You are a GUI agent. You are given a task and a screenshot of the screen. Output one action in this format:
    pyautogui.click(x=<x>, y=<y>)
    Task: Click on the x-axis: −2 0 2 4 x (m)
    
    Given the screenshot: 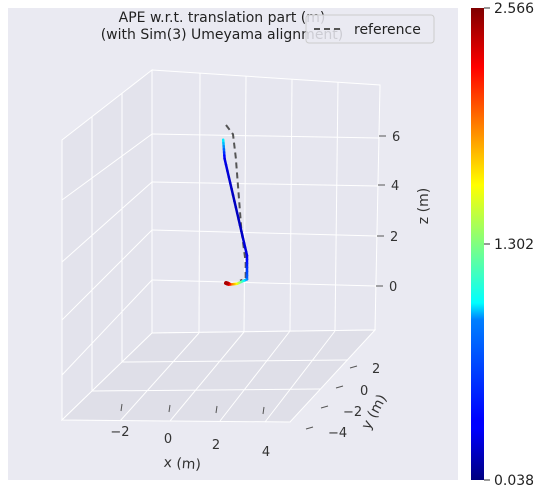 What is the action you would take?
    pyautogui.click(x=190, y=438)
    